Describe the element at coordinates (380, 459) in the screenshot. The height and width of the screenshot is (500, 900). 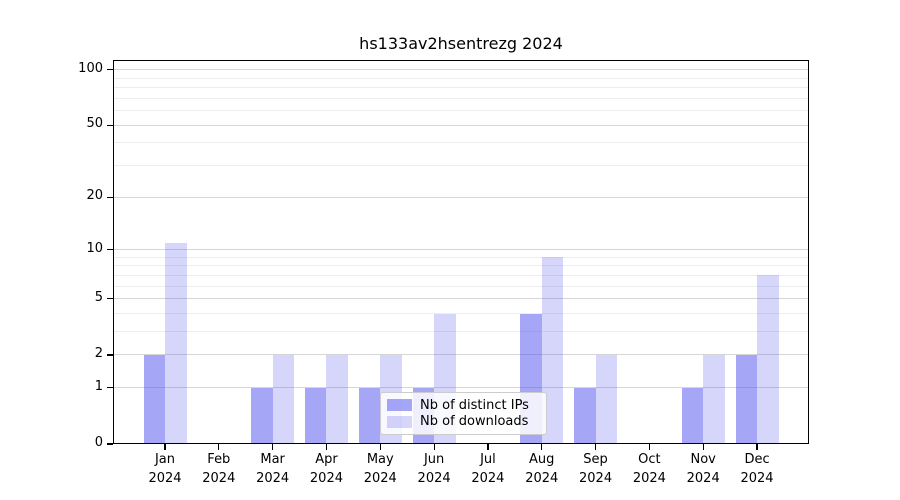
I see `x-tick-label-month: May` at that location.